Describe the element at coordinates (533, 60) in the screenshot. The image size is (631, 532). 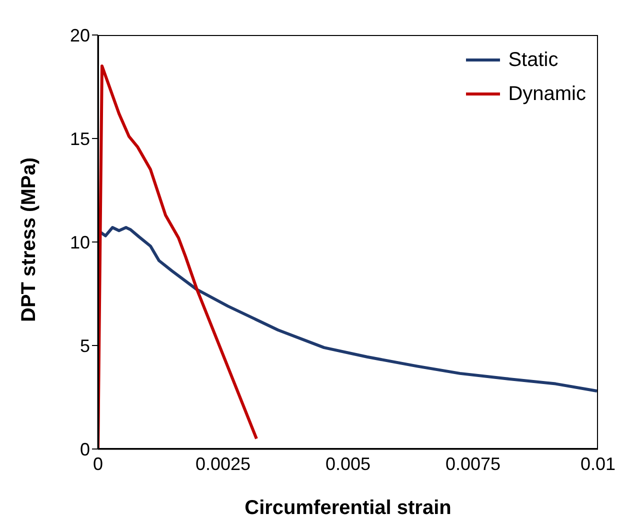
I see `legend-label: Static` at that location.